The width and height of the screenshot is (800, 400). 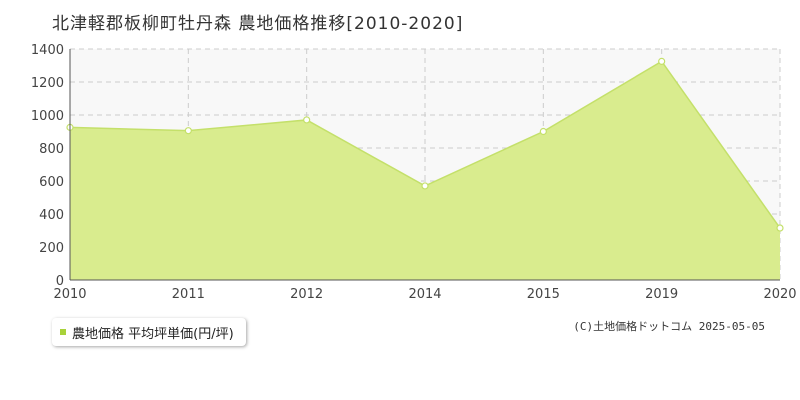 What do you see at coordinates (47, 166) in the screenshot?
I see `y-tick-labels: 0 200 400 600 800 1000 1200 1400` at bounding box center [47, 166].